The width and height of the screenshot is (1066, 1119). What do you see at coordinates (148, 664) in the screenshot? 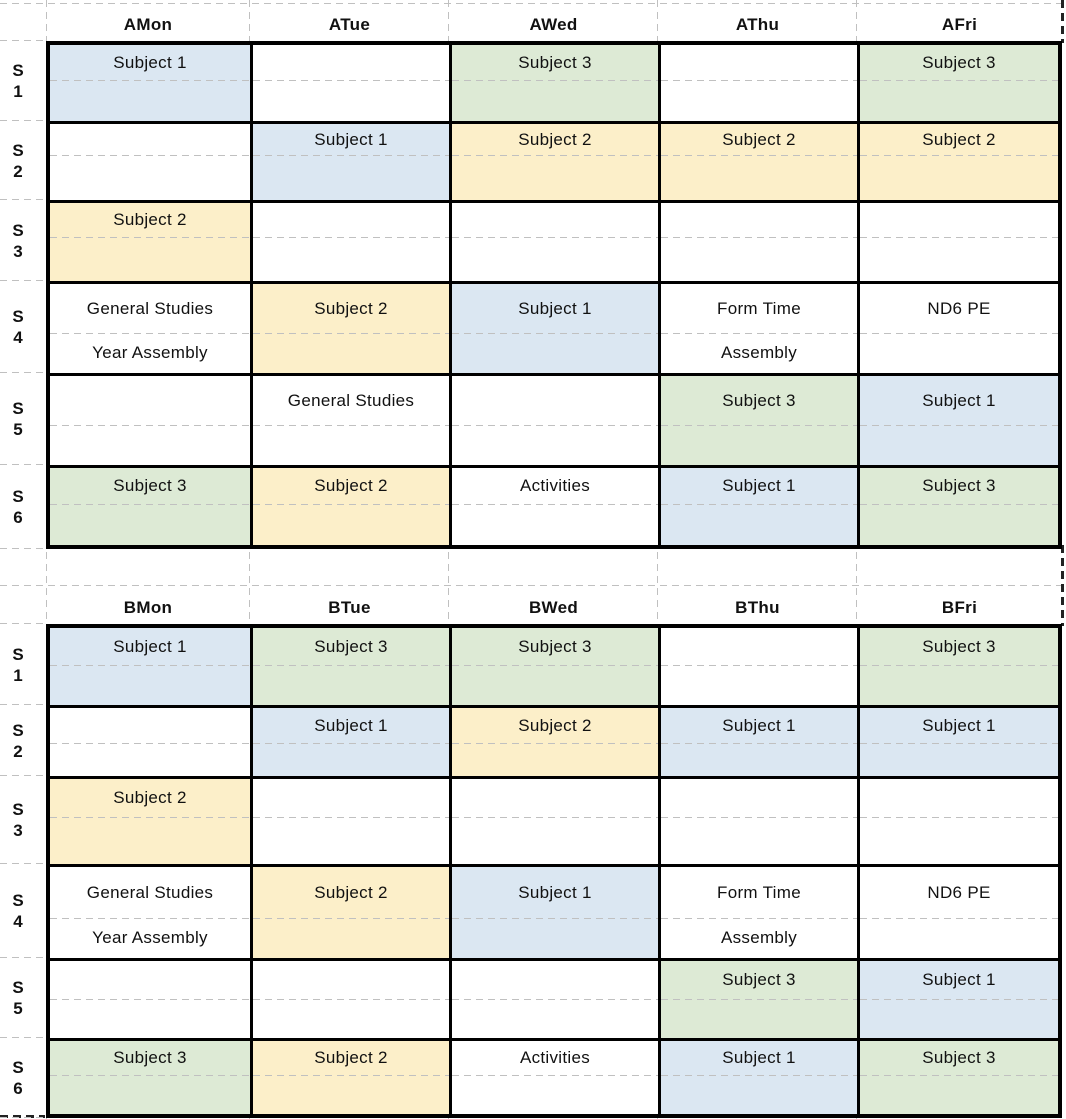
I see `cell-bmon-s1: Subject 1` at bounding box center [148, 664].